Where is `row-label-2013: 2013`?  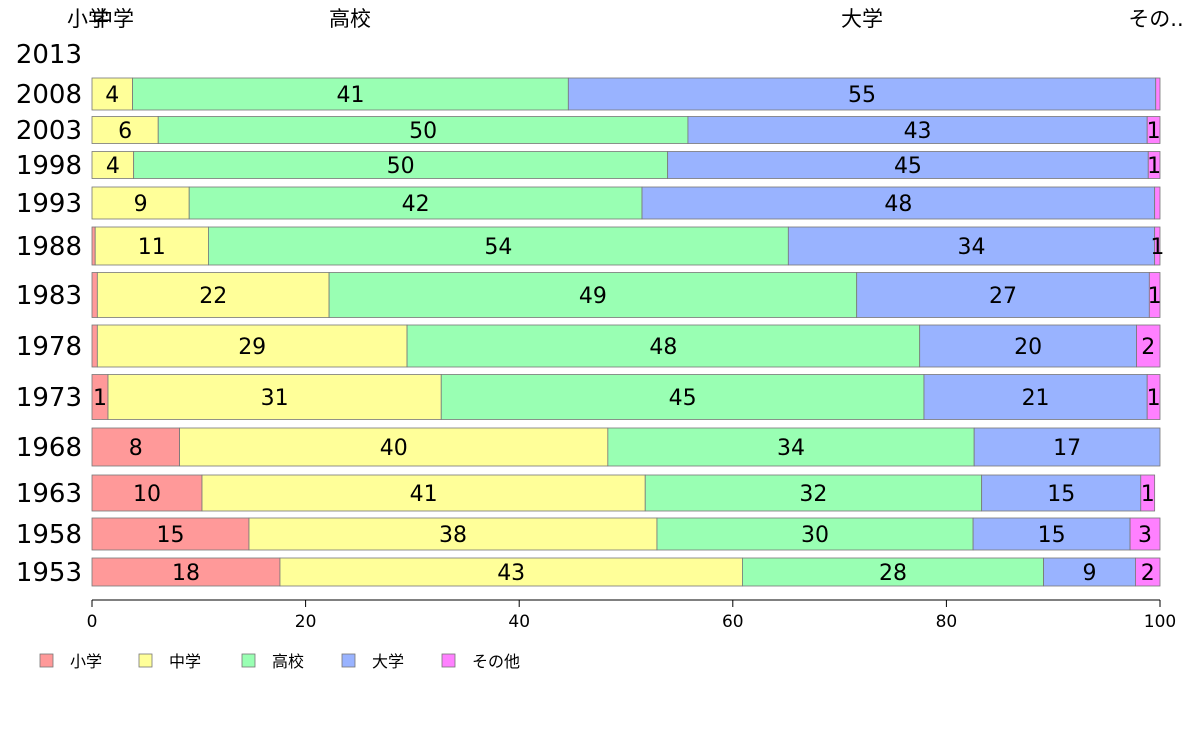 row-label-2013: 2013 is located at coordinates (49, 55).